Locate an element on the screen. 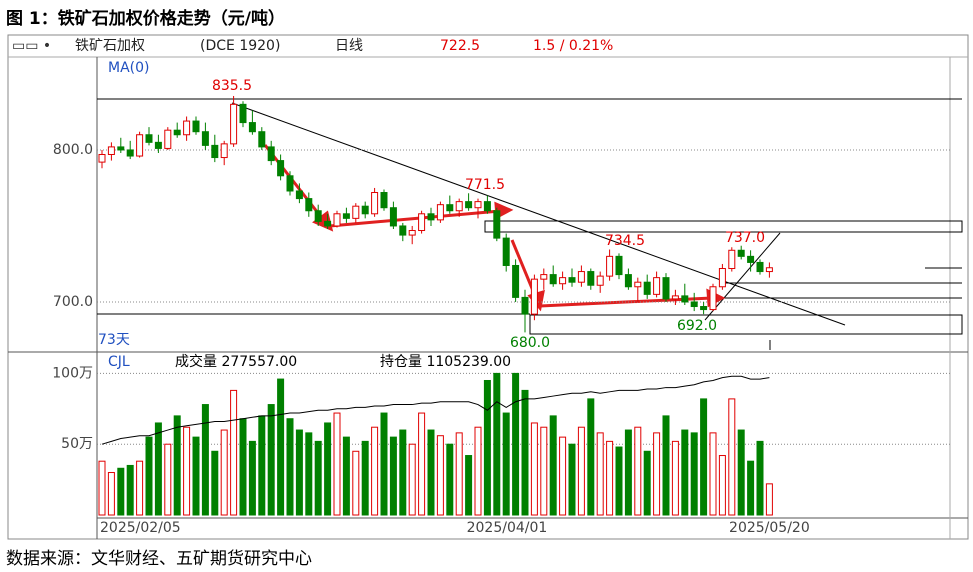 The height and width of the screenshot is (572, 973). oi-text: 持仓量 1105239.00 is located at coordinates (445, 362).